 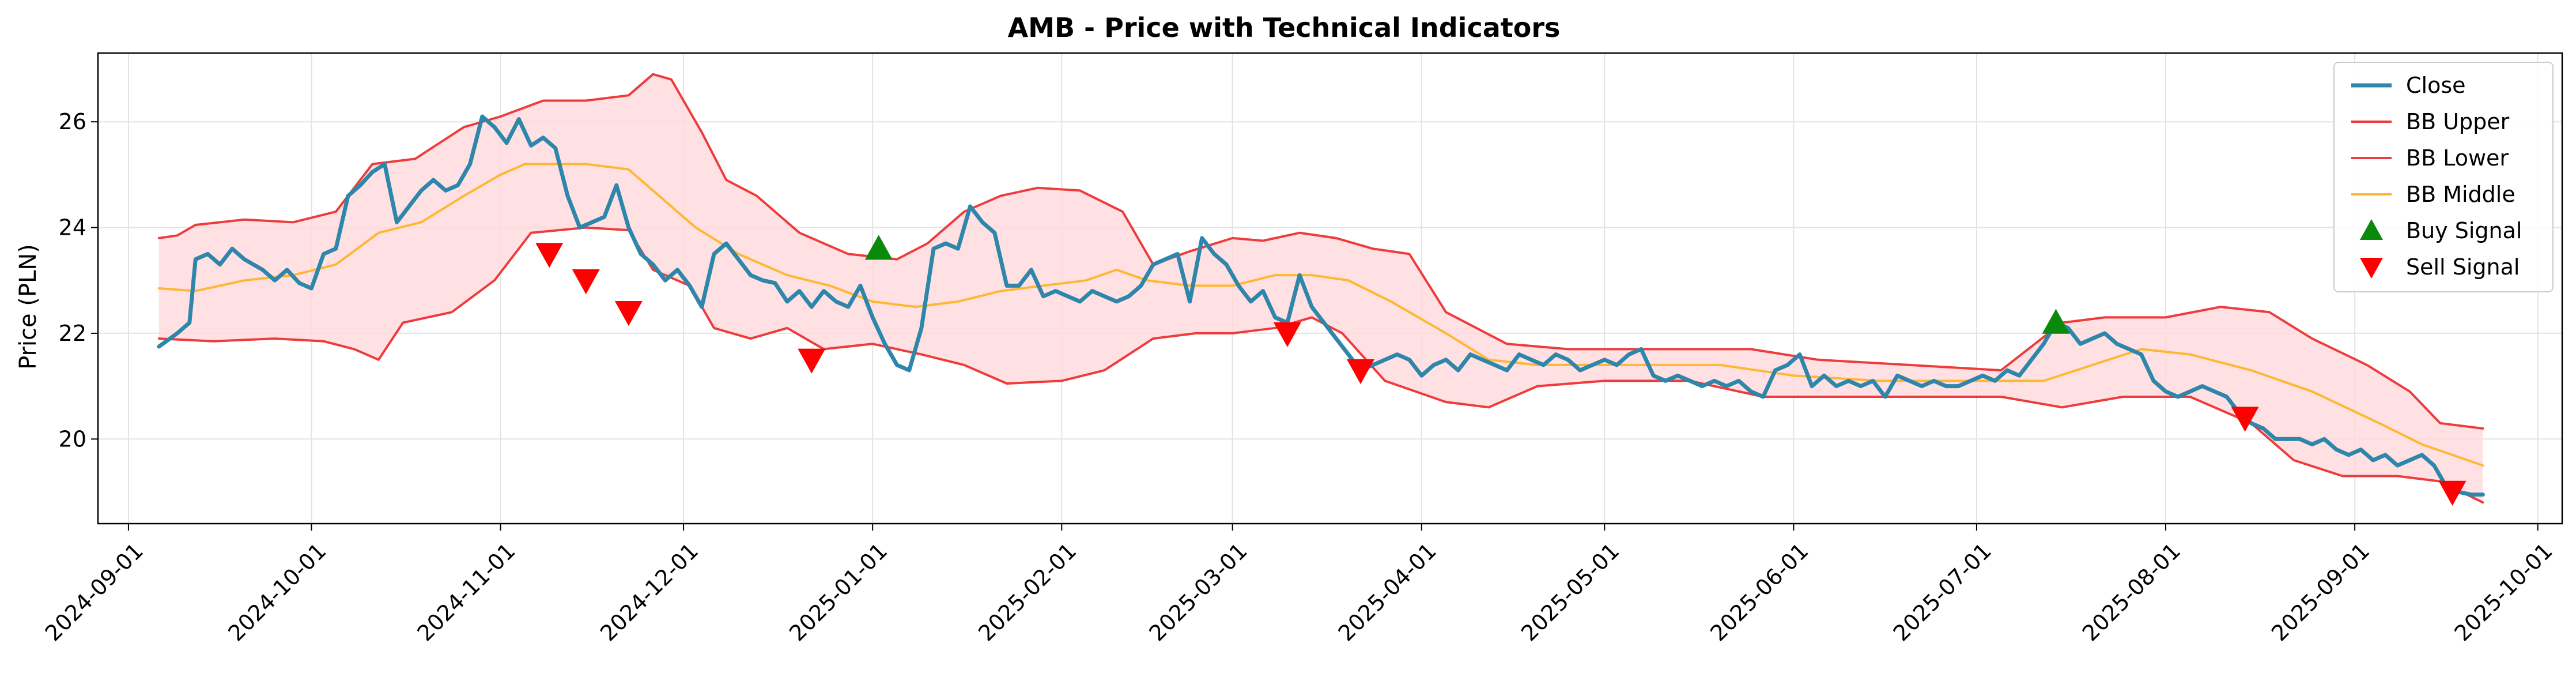 What do you see at coordinates (2436, 85) in the screenshot?
I see `legend-label-close: Close` at bounding box center [2436, 85].